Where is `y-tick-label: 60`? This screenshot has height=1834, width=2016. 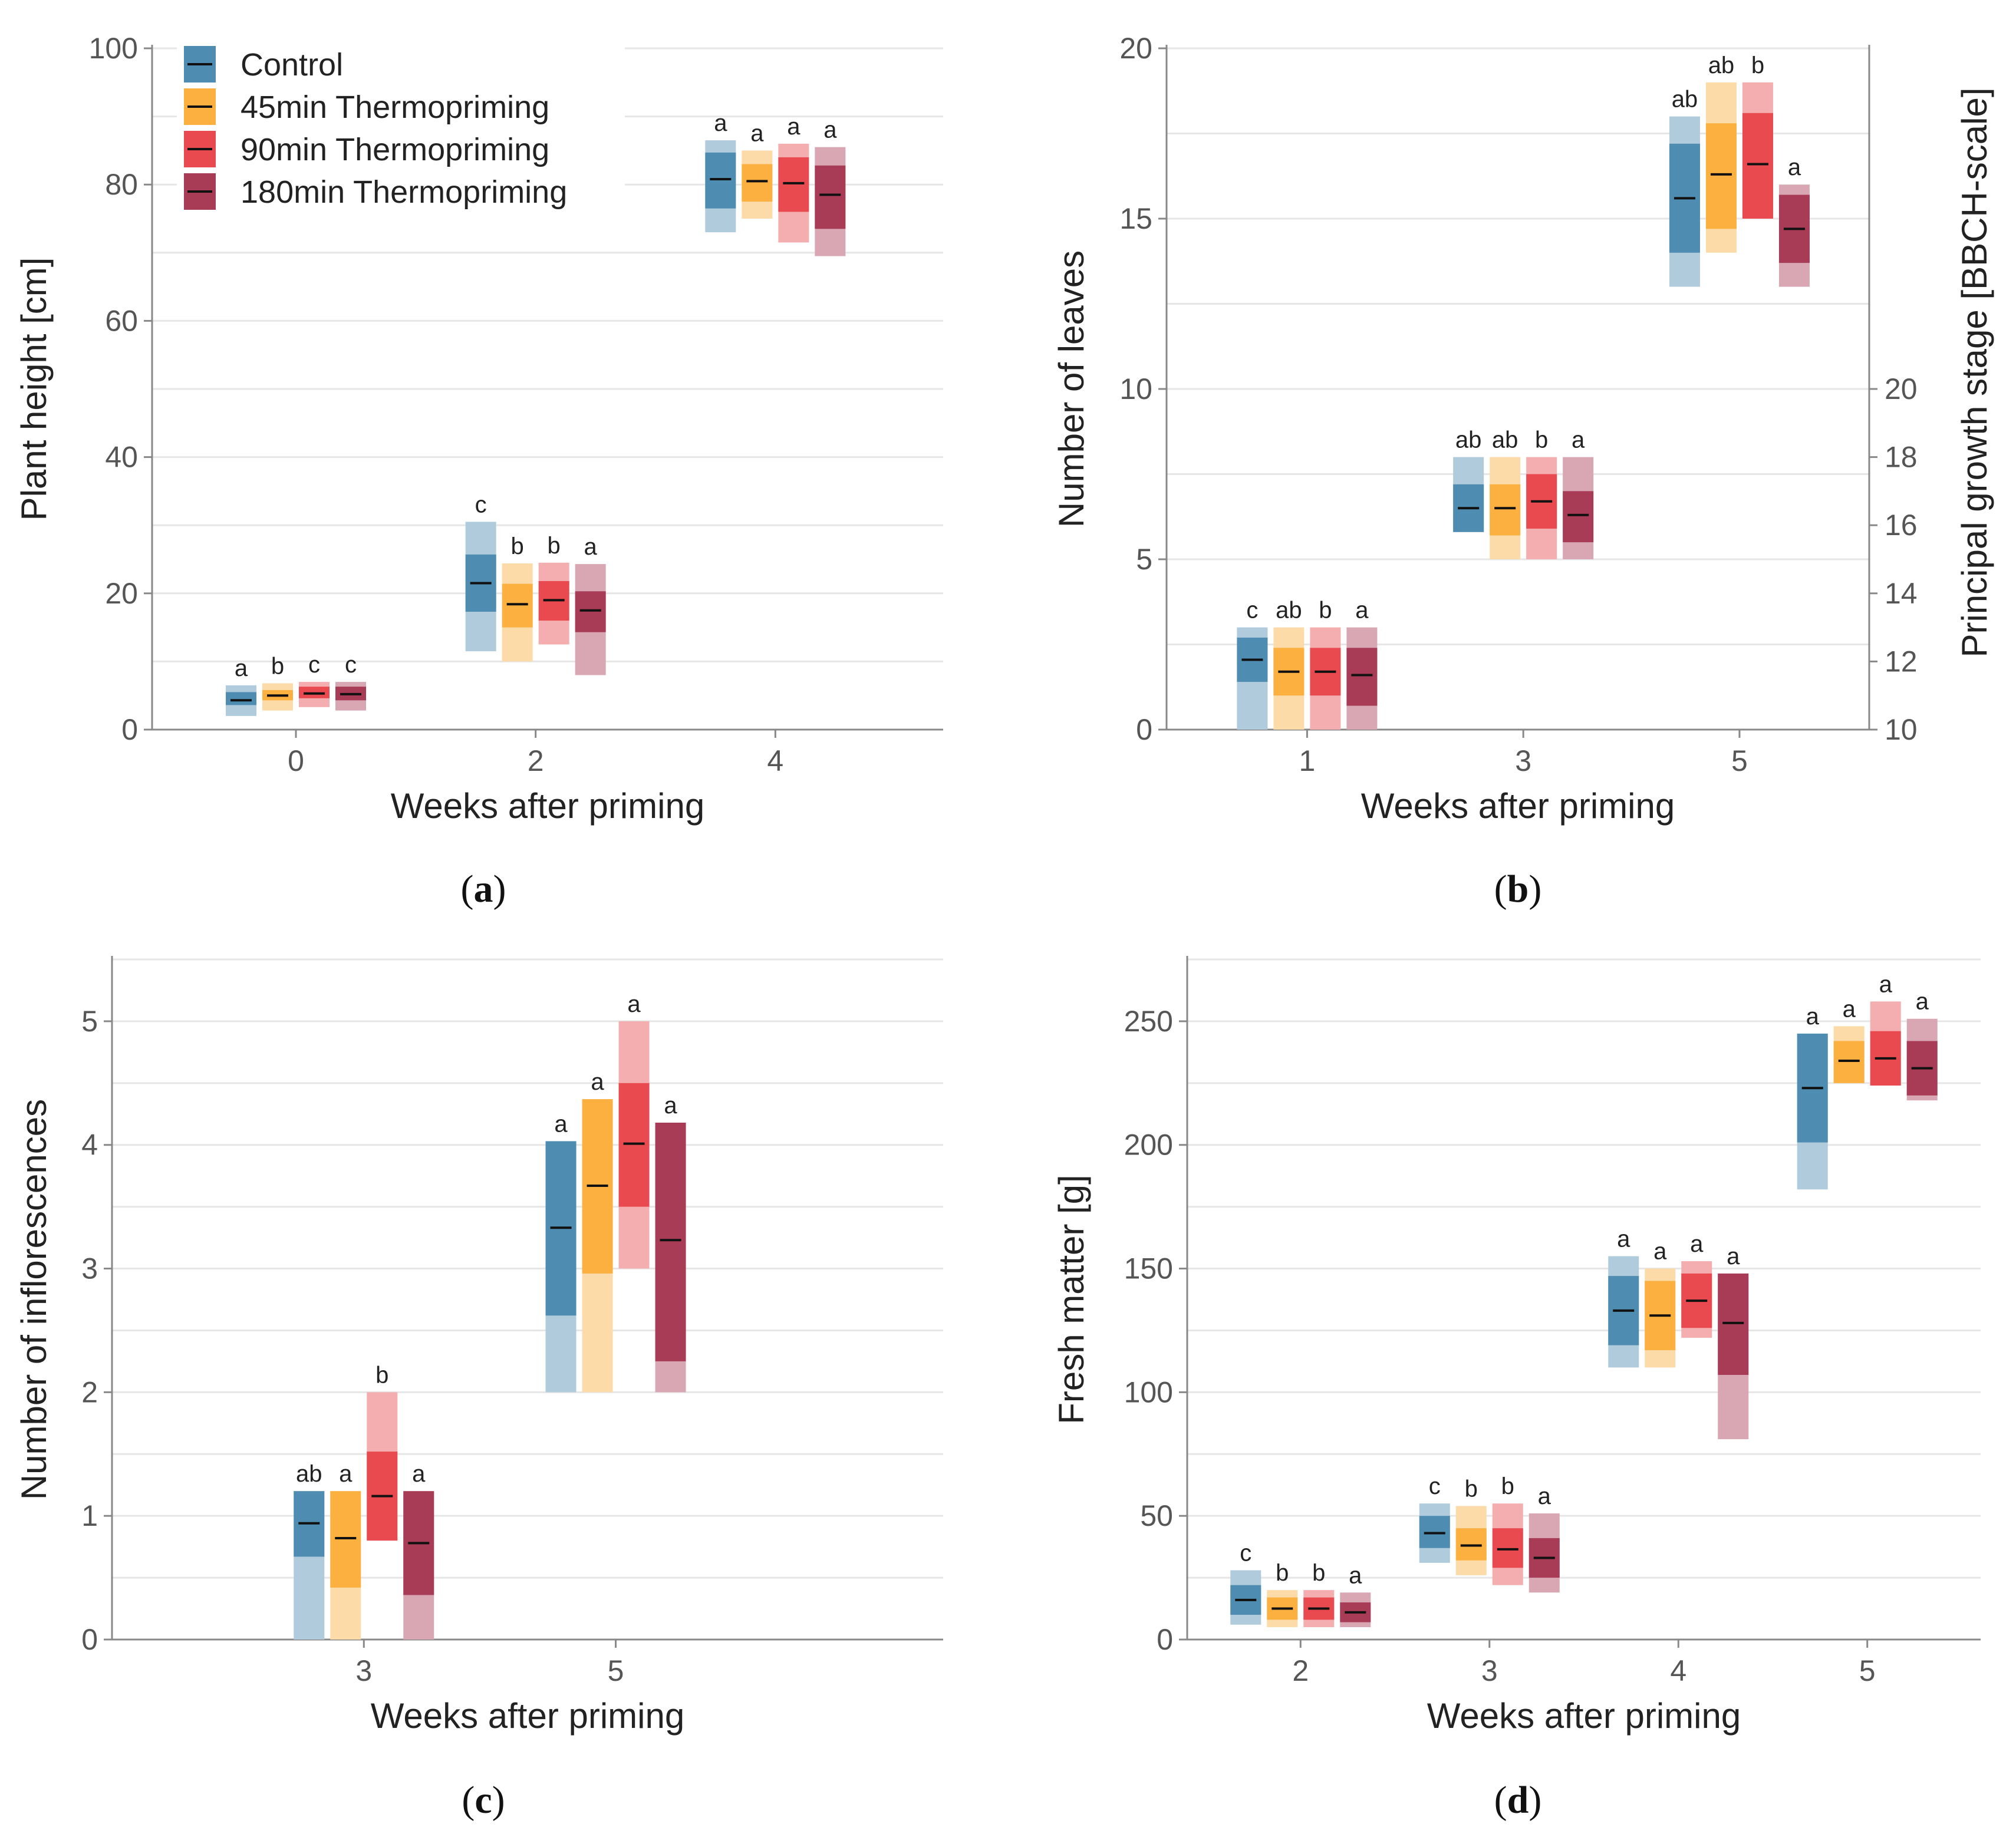
y-tick-label: 60 is located at coordinates (121, 320).